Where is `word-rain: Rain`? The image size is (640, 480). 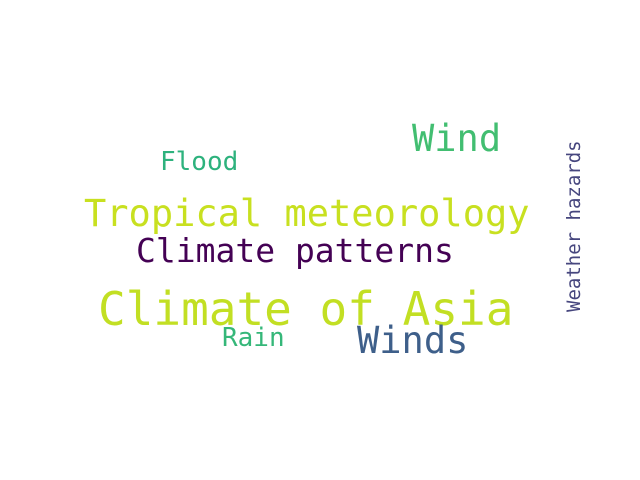
word-rain: Rain is located at coordinates (253, 338).